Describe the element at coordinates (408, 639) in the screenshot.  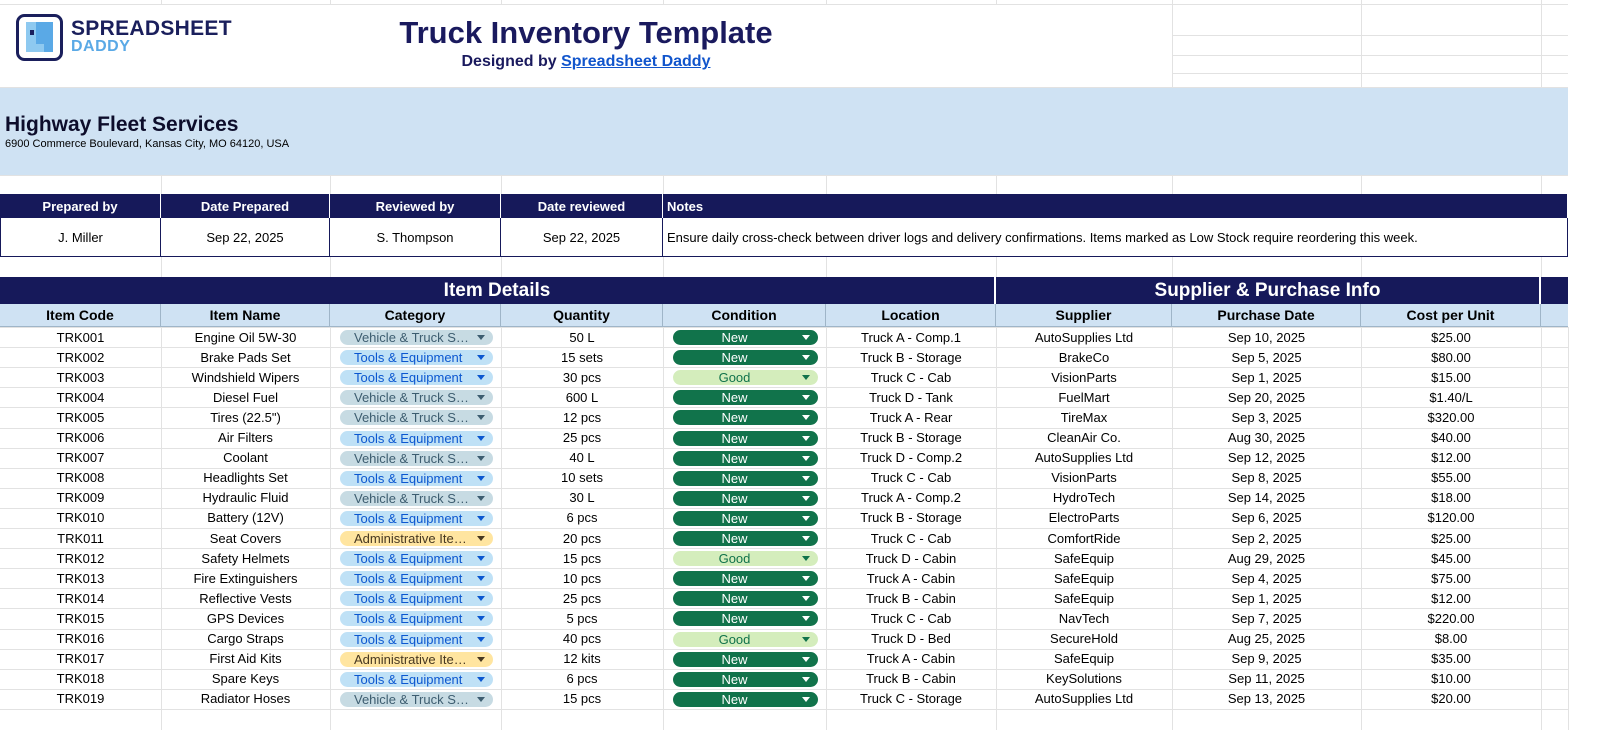
I see `dropdown-value: Tools & Equipment` at that location.